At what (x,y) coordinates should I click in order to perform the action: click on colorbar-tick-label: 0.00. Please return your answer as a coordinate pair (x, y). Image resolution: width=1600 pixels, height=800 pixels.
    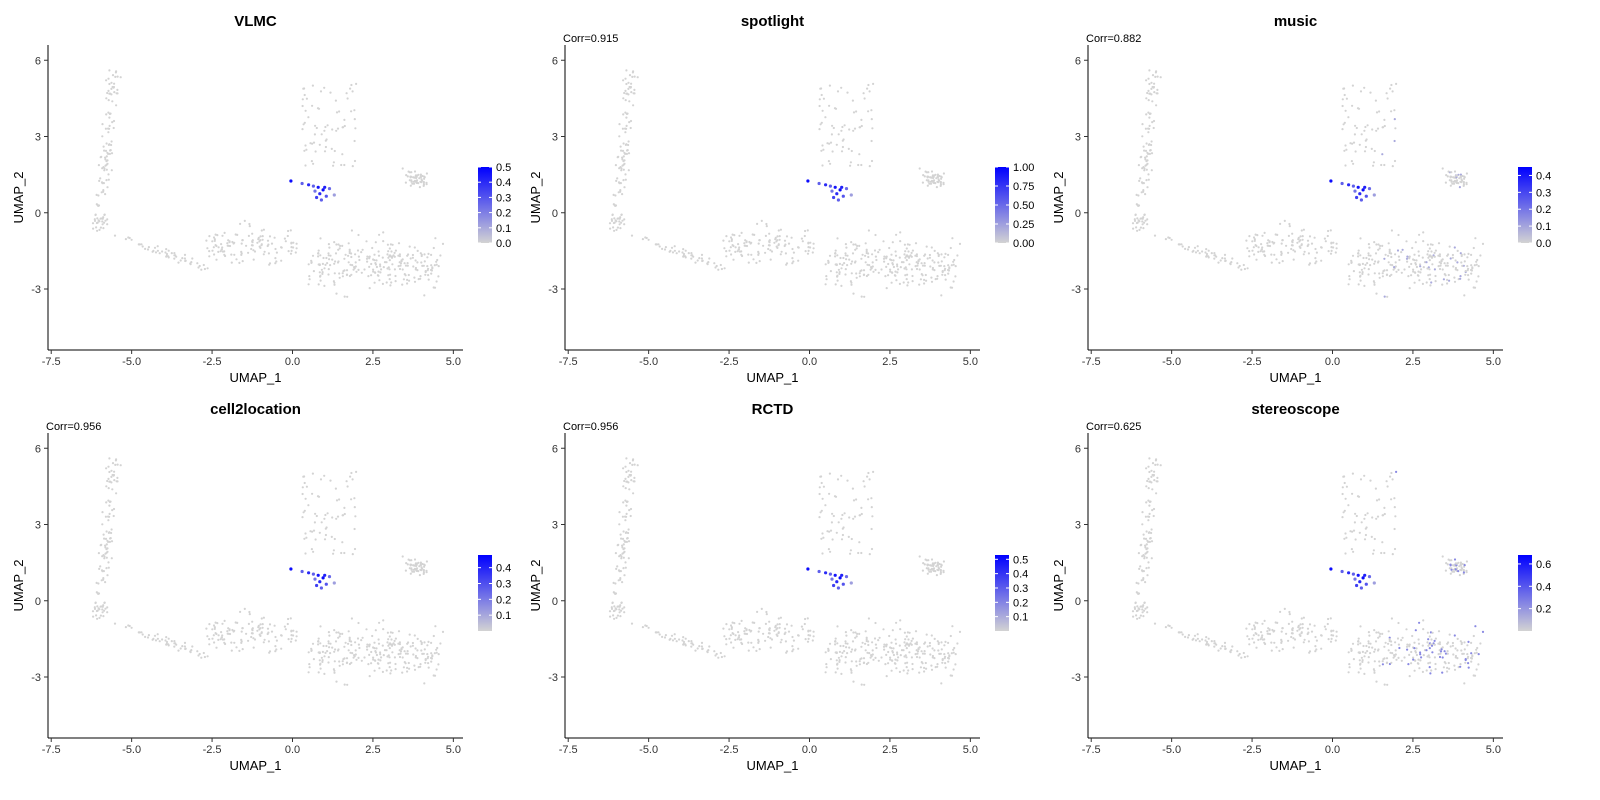
    Looking at the image, I should click on (1023, 244).